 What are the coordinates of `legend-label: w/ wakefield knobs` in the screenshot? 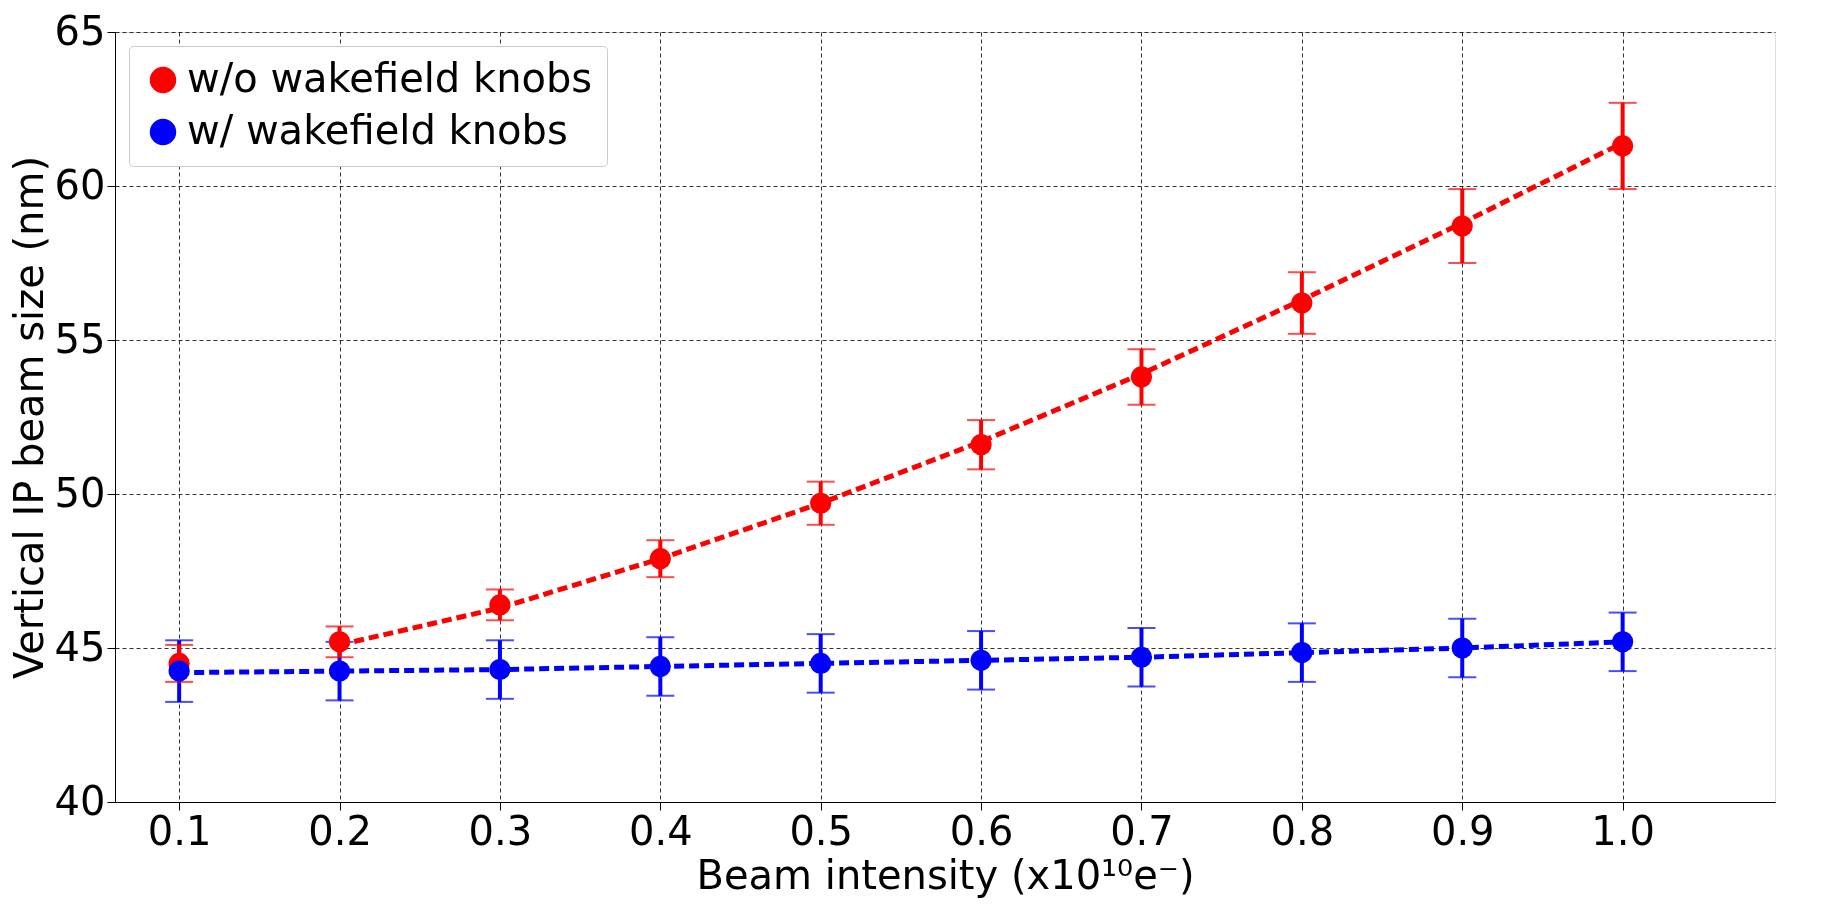 It's located at (377, 130).